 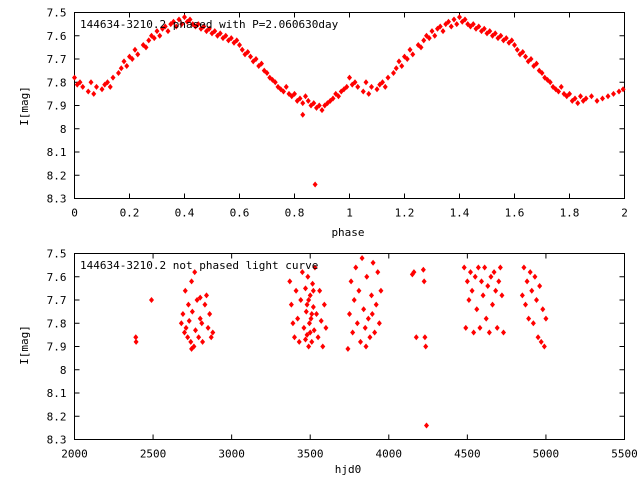 I want to click on raw-y-axis-label: I[mag], so click(x=24, y=345).